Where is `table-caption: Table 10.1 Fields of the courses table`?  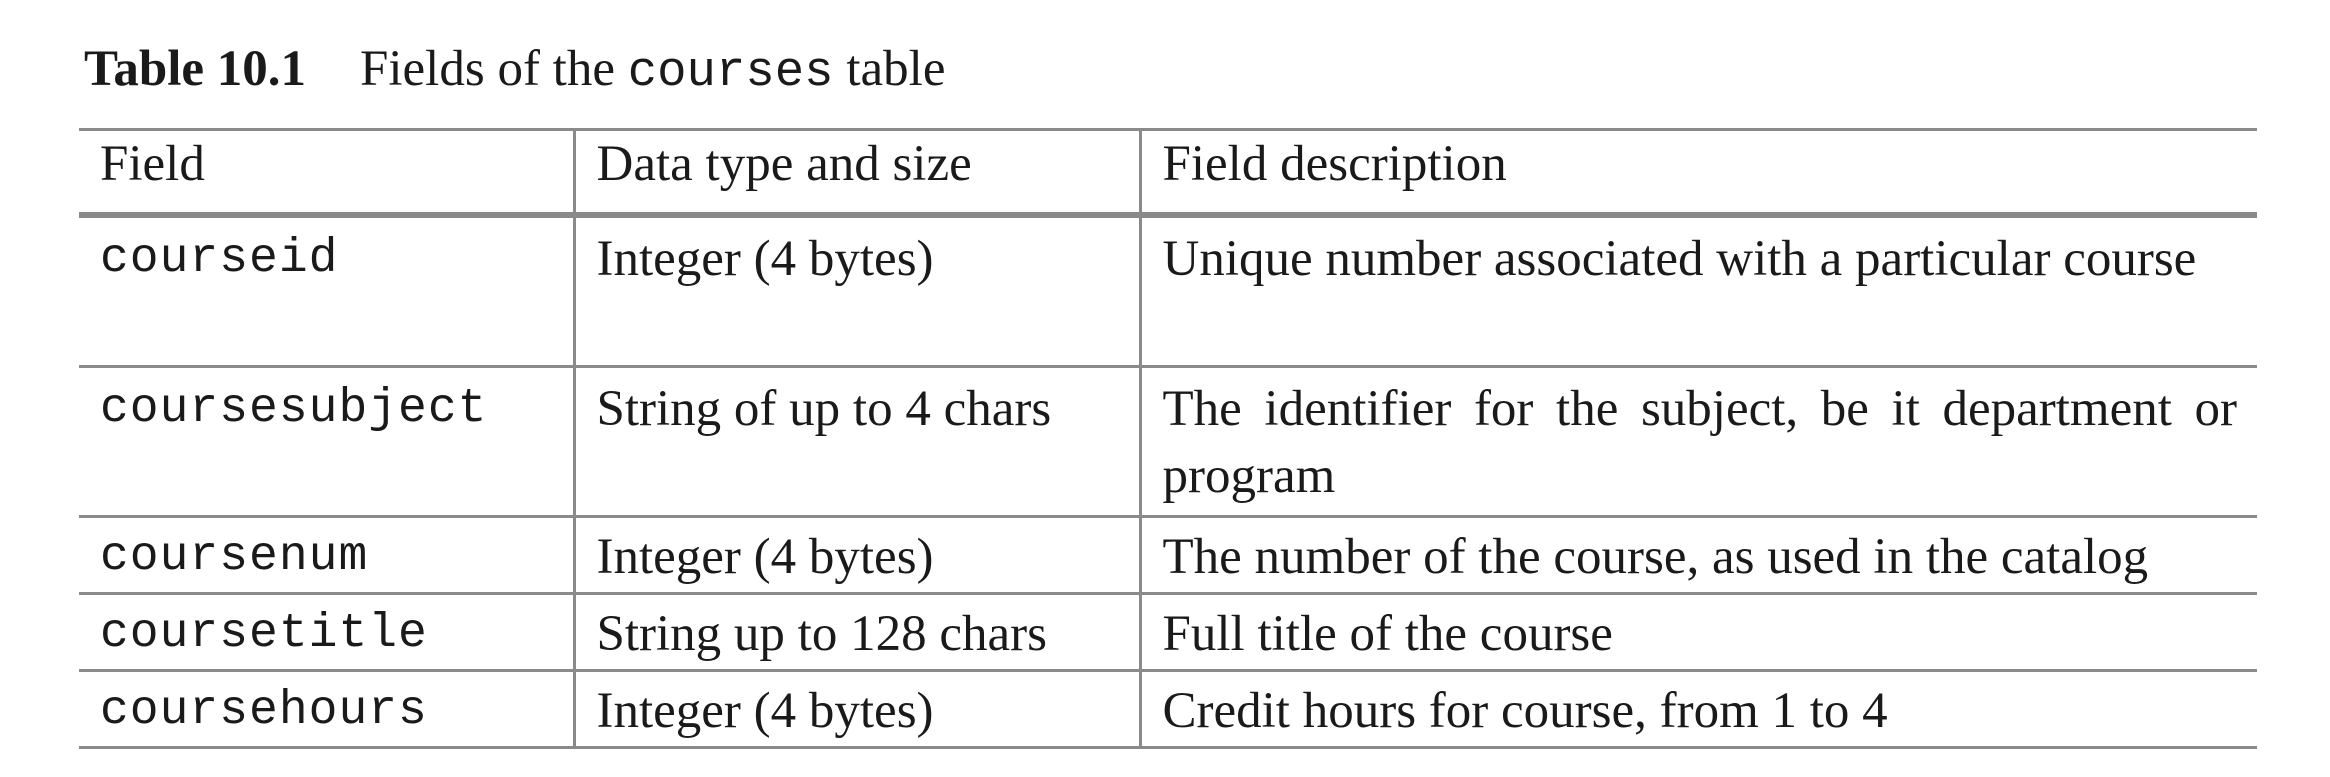 table-caption: Table 10.1 Fields of the courses table is located at coordinates (514, 70).